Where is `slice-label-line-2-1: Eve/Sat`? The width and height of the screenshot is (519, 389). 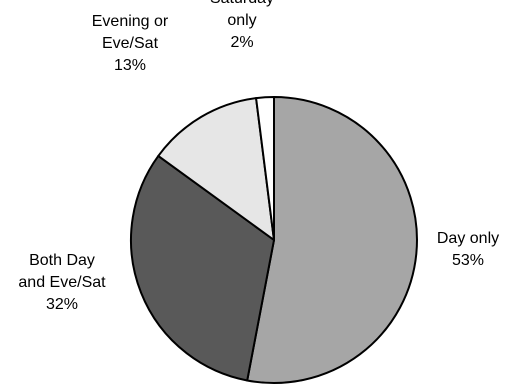 slice-label-line-2-1: Eve/Sat is located at coordinates (130, 43).